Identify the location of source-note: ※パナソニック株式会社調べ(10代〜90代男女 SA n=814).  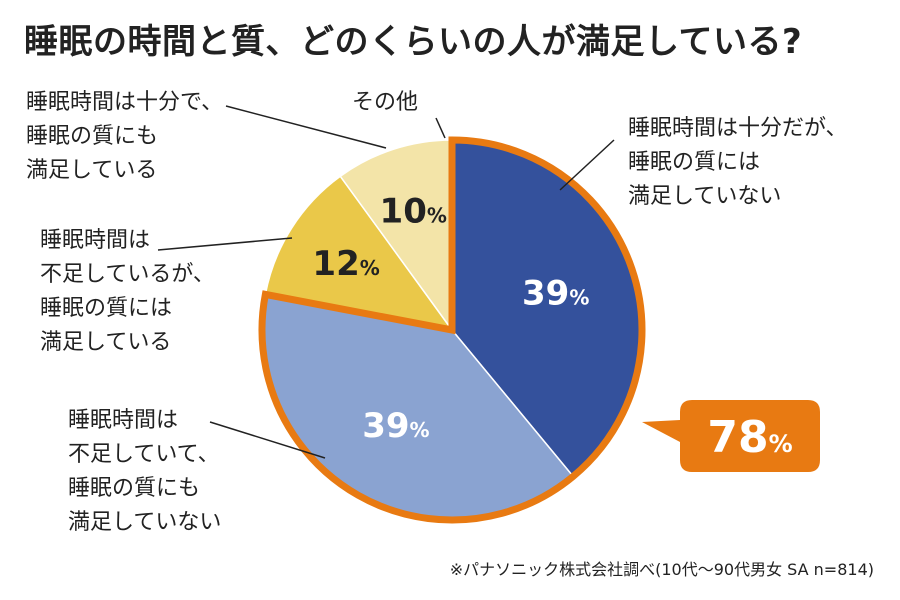
(661, 569).